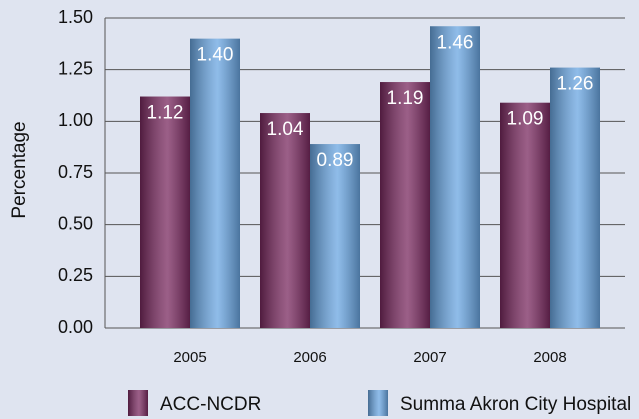 The image size is (639, 419). I want to click on value-label: 1.04, so click(285, 129).